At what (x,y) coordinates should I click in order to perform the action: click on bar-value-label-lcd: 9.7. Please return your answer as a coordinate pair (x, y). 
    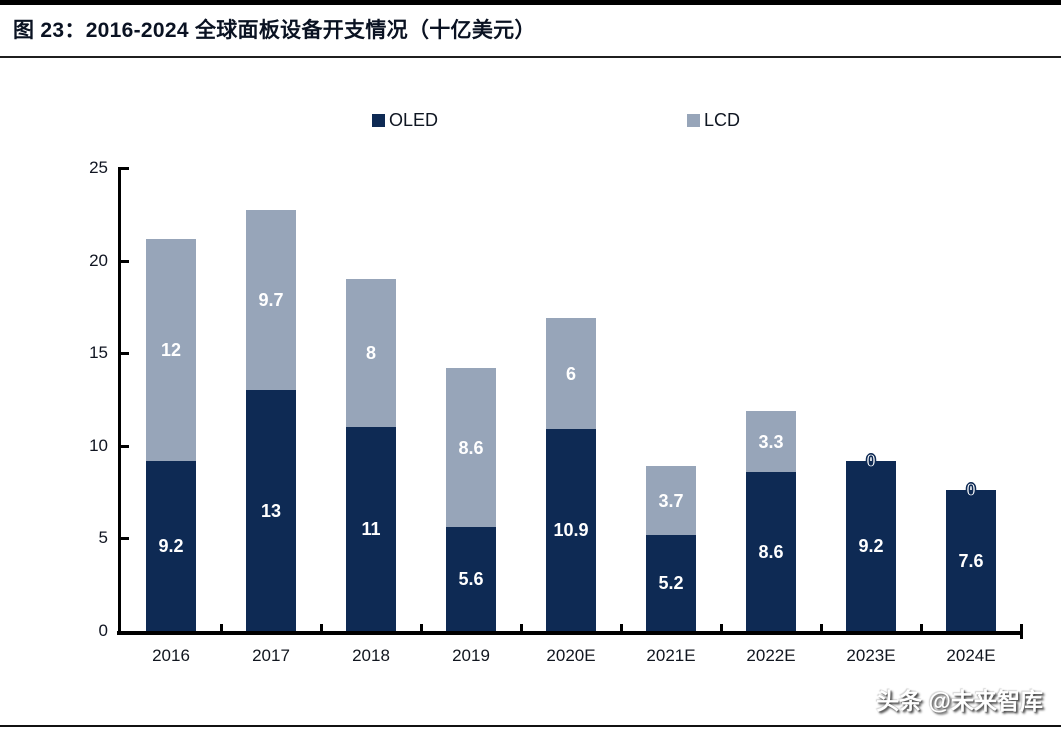
    Looking at the image, I should click on (271, 300).